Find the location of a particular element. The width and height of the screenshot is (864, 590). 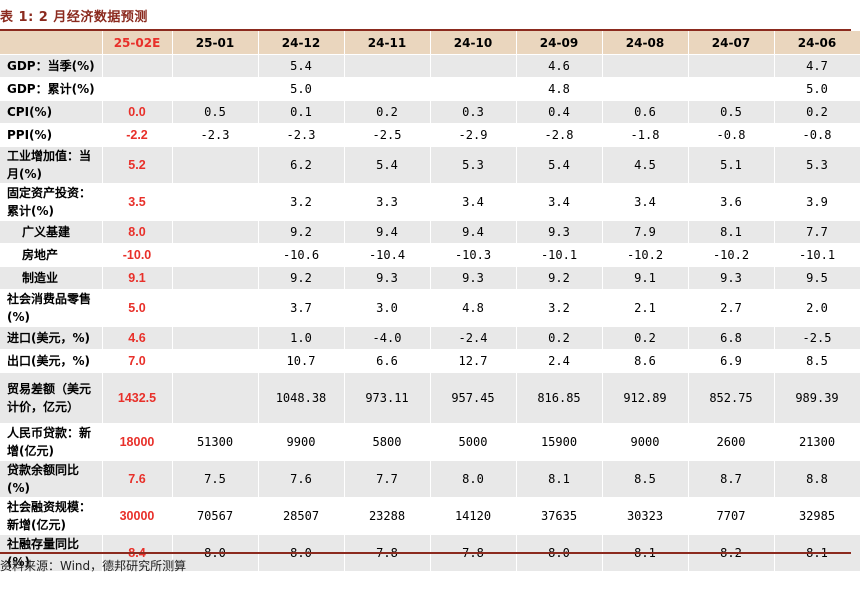

table-cell: -2.3 is located at coordinates (301, 135).